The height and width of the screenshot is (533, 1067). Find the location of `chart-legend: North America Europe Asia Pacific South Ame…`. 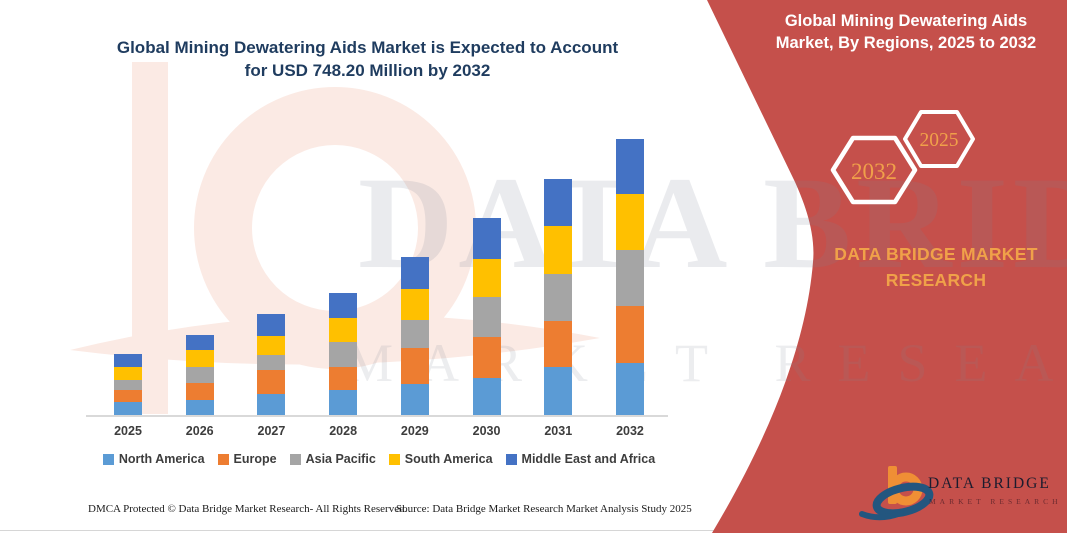

chart-legend: North America Europe Asia Pacific South Ame… is located at coordinates (379, 459).